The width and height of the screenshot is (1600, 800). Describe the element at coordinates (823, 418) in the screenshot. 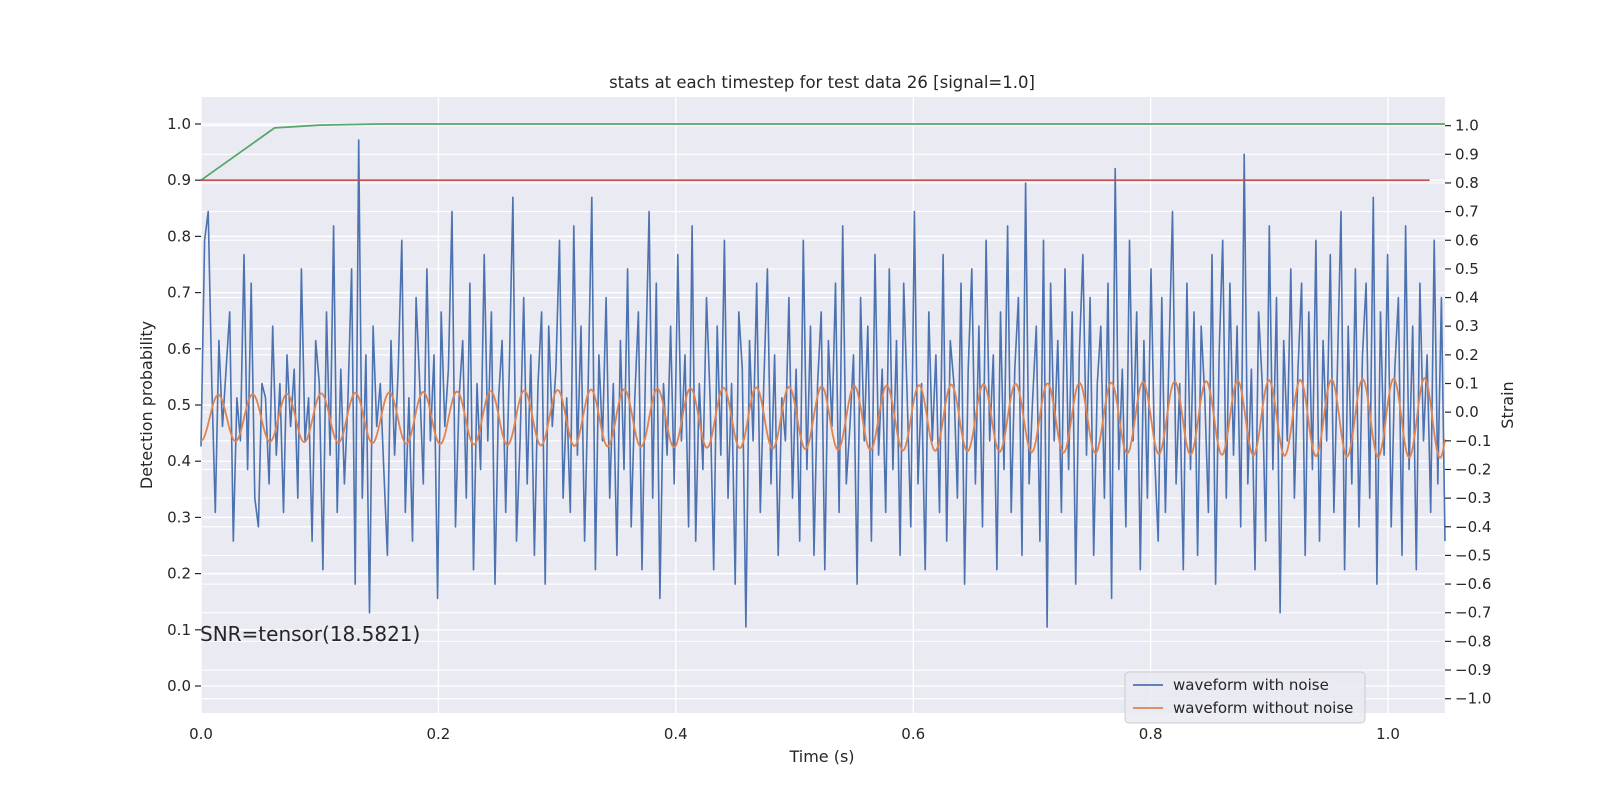

I see `series-waveform-without-noise` at that location.